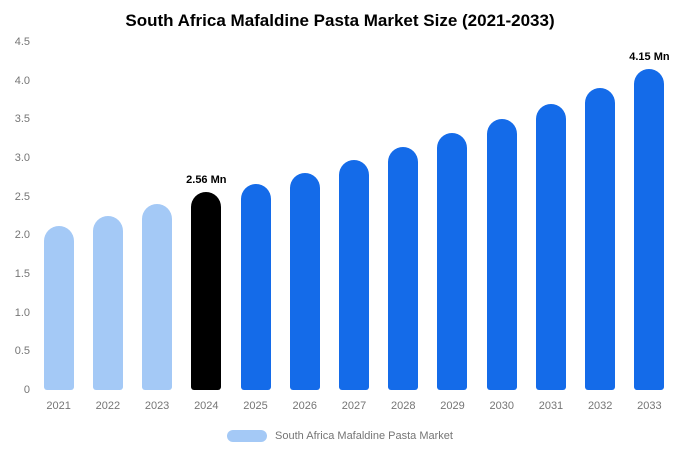  I want to click on x-axis-label: 2032, so click(600, 406).